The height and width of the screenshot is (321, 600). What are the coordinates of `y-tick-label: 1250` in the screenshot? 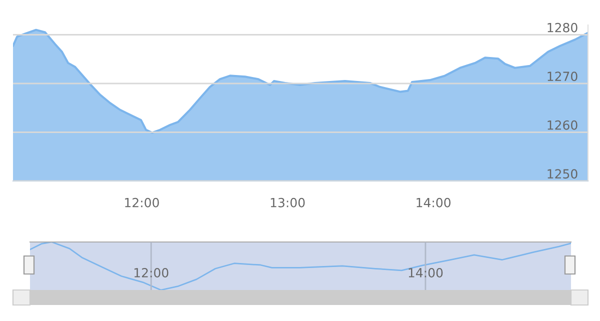 It's located at (563, 174).